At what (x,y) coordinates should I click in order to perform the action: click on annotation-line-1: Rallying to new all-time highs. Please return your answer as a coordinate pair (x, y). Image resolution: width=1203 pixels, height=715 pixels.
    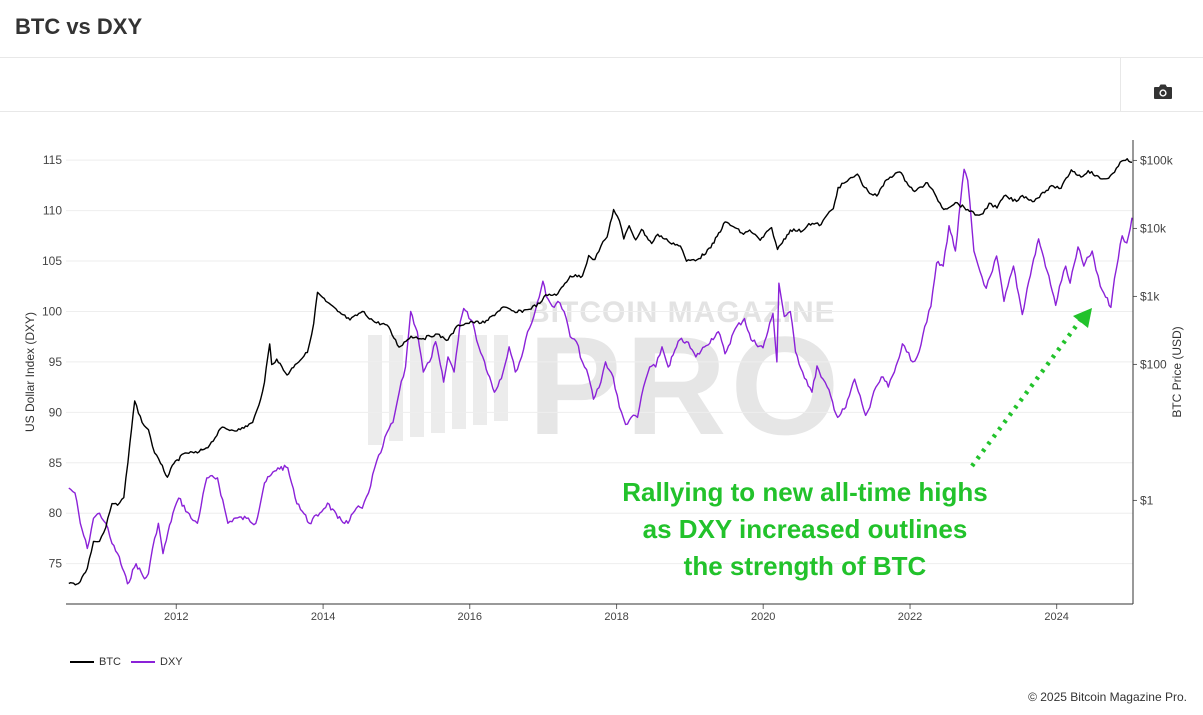
    Looking at the image, I should click on (805, 492).